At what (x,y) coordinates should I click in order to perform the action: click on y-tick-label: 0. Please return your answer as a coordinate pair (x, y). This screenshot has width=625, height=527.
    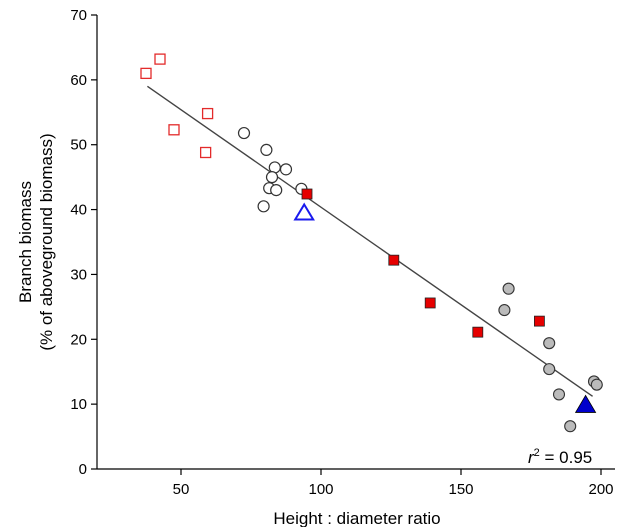
    Looking at the image, I should click on (83, 469).